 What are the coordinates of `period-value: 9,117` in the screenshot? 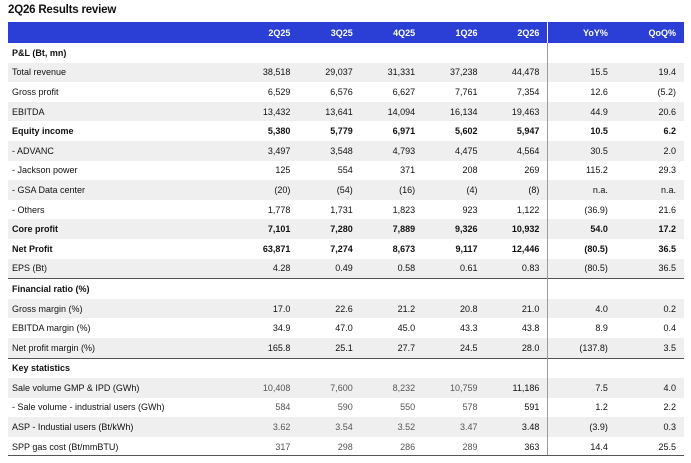 It's located at (466, 248).